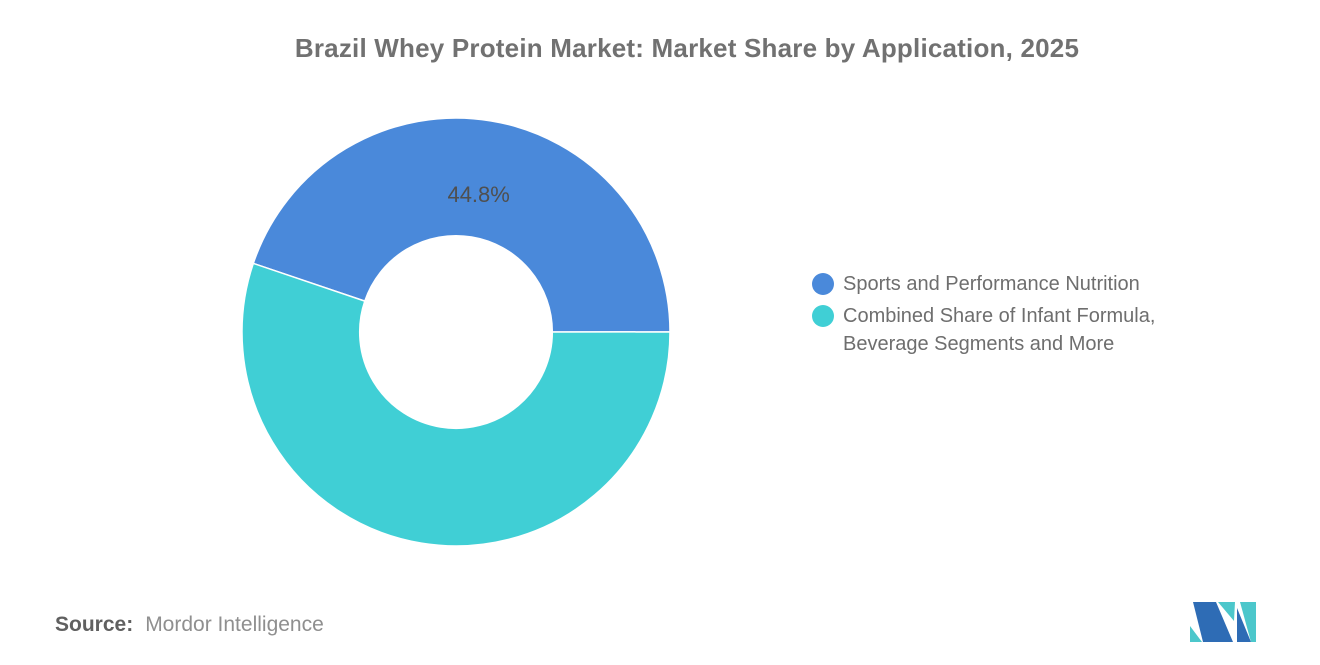 This screenshot has height=665, width=1320. What do you see at coordinates (1213, 622) in the screenshot?
I see `logo-shape-left-blue-band` at bounding box center [1213, 622].